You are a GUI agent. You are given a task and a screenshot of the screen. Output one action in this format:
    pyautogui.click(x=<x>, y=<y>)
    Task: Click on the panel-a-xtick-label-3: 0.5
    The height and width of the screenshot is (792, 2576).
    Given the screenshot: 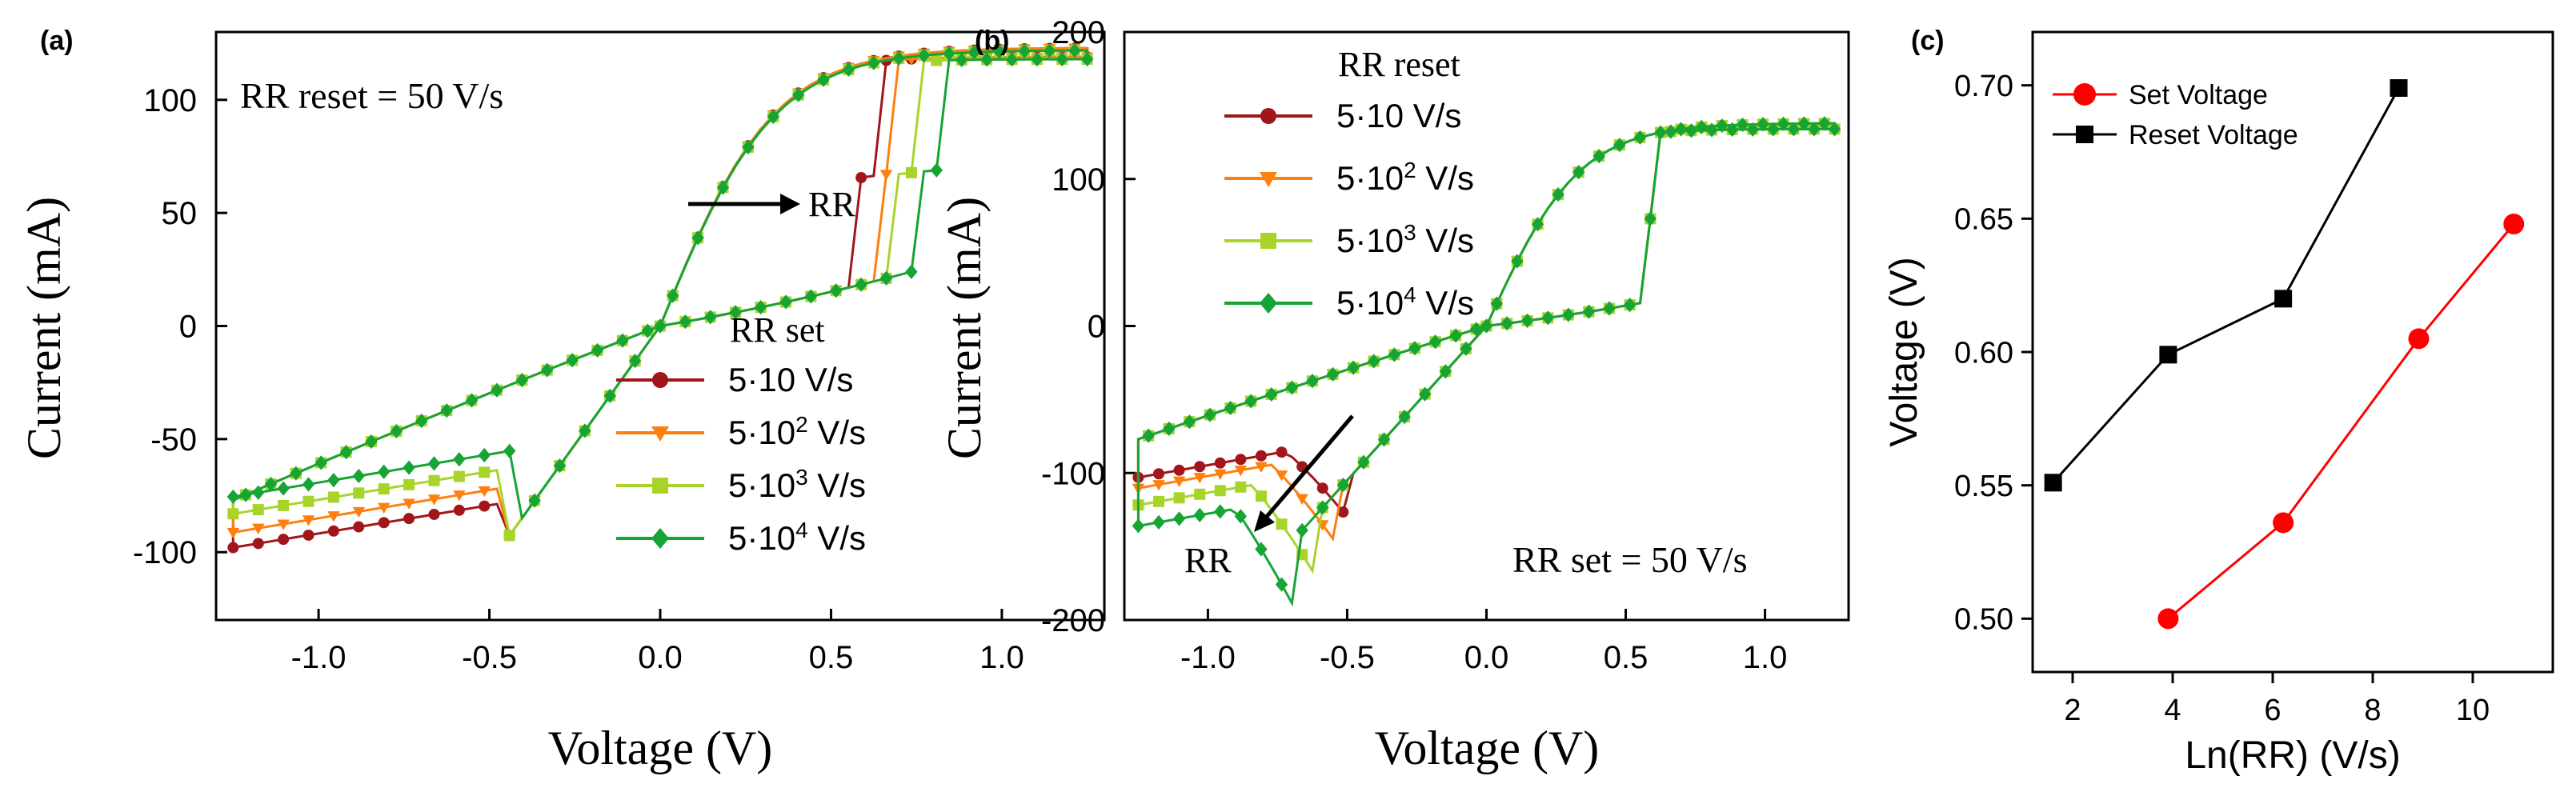 What is the action you would take?
    pyautogui.click(x=831, y=657)
    